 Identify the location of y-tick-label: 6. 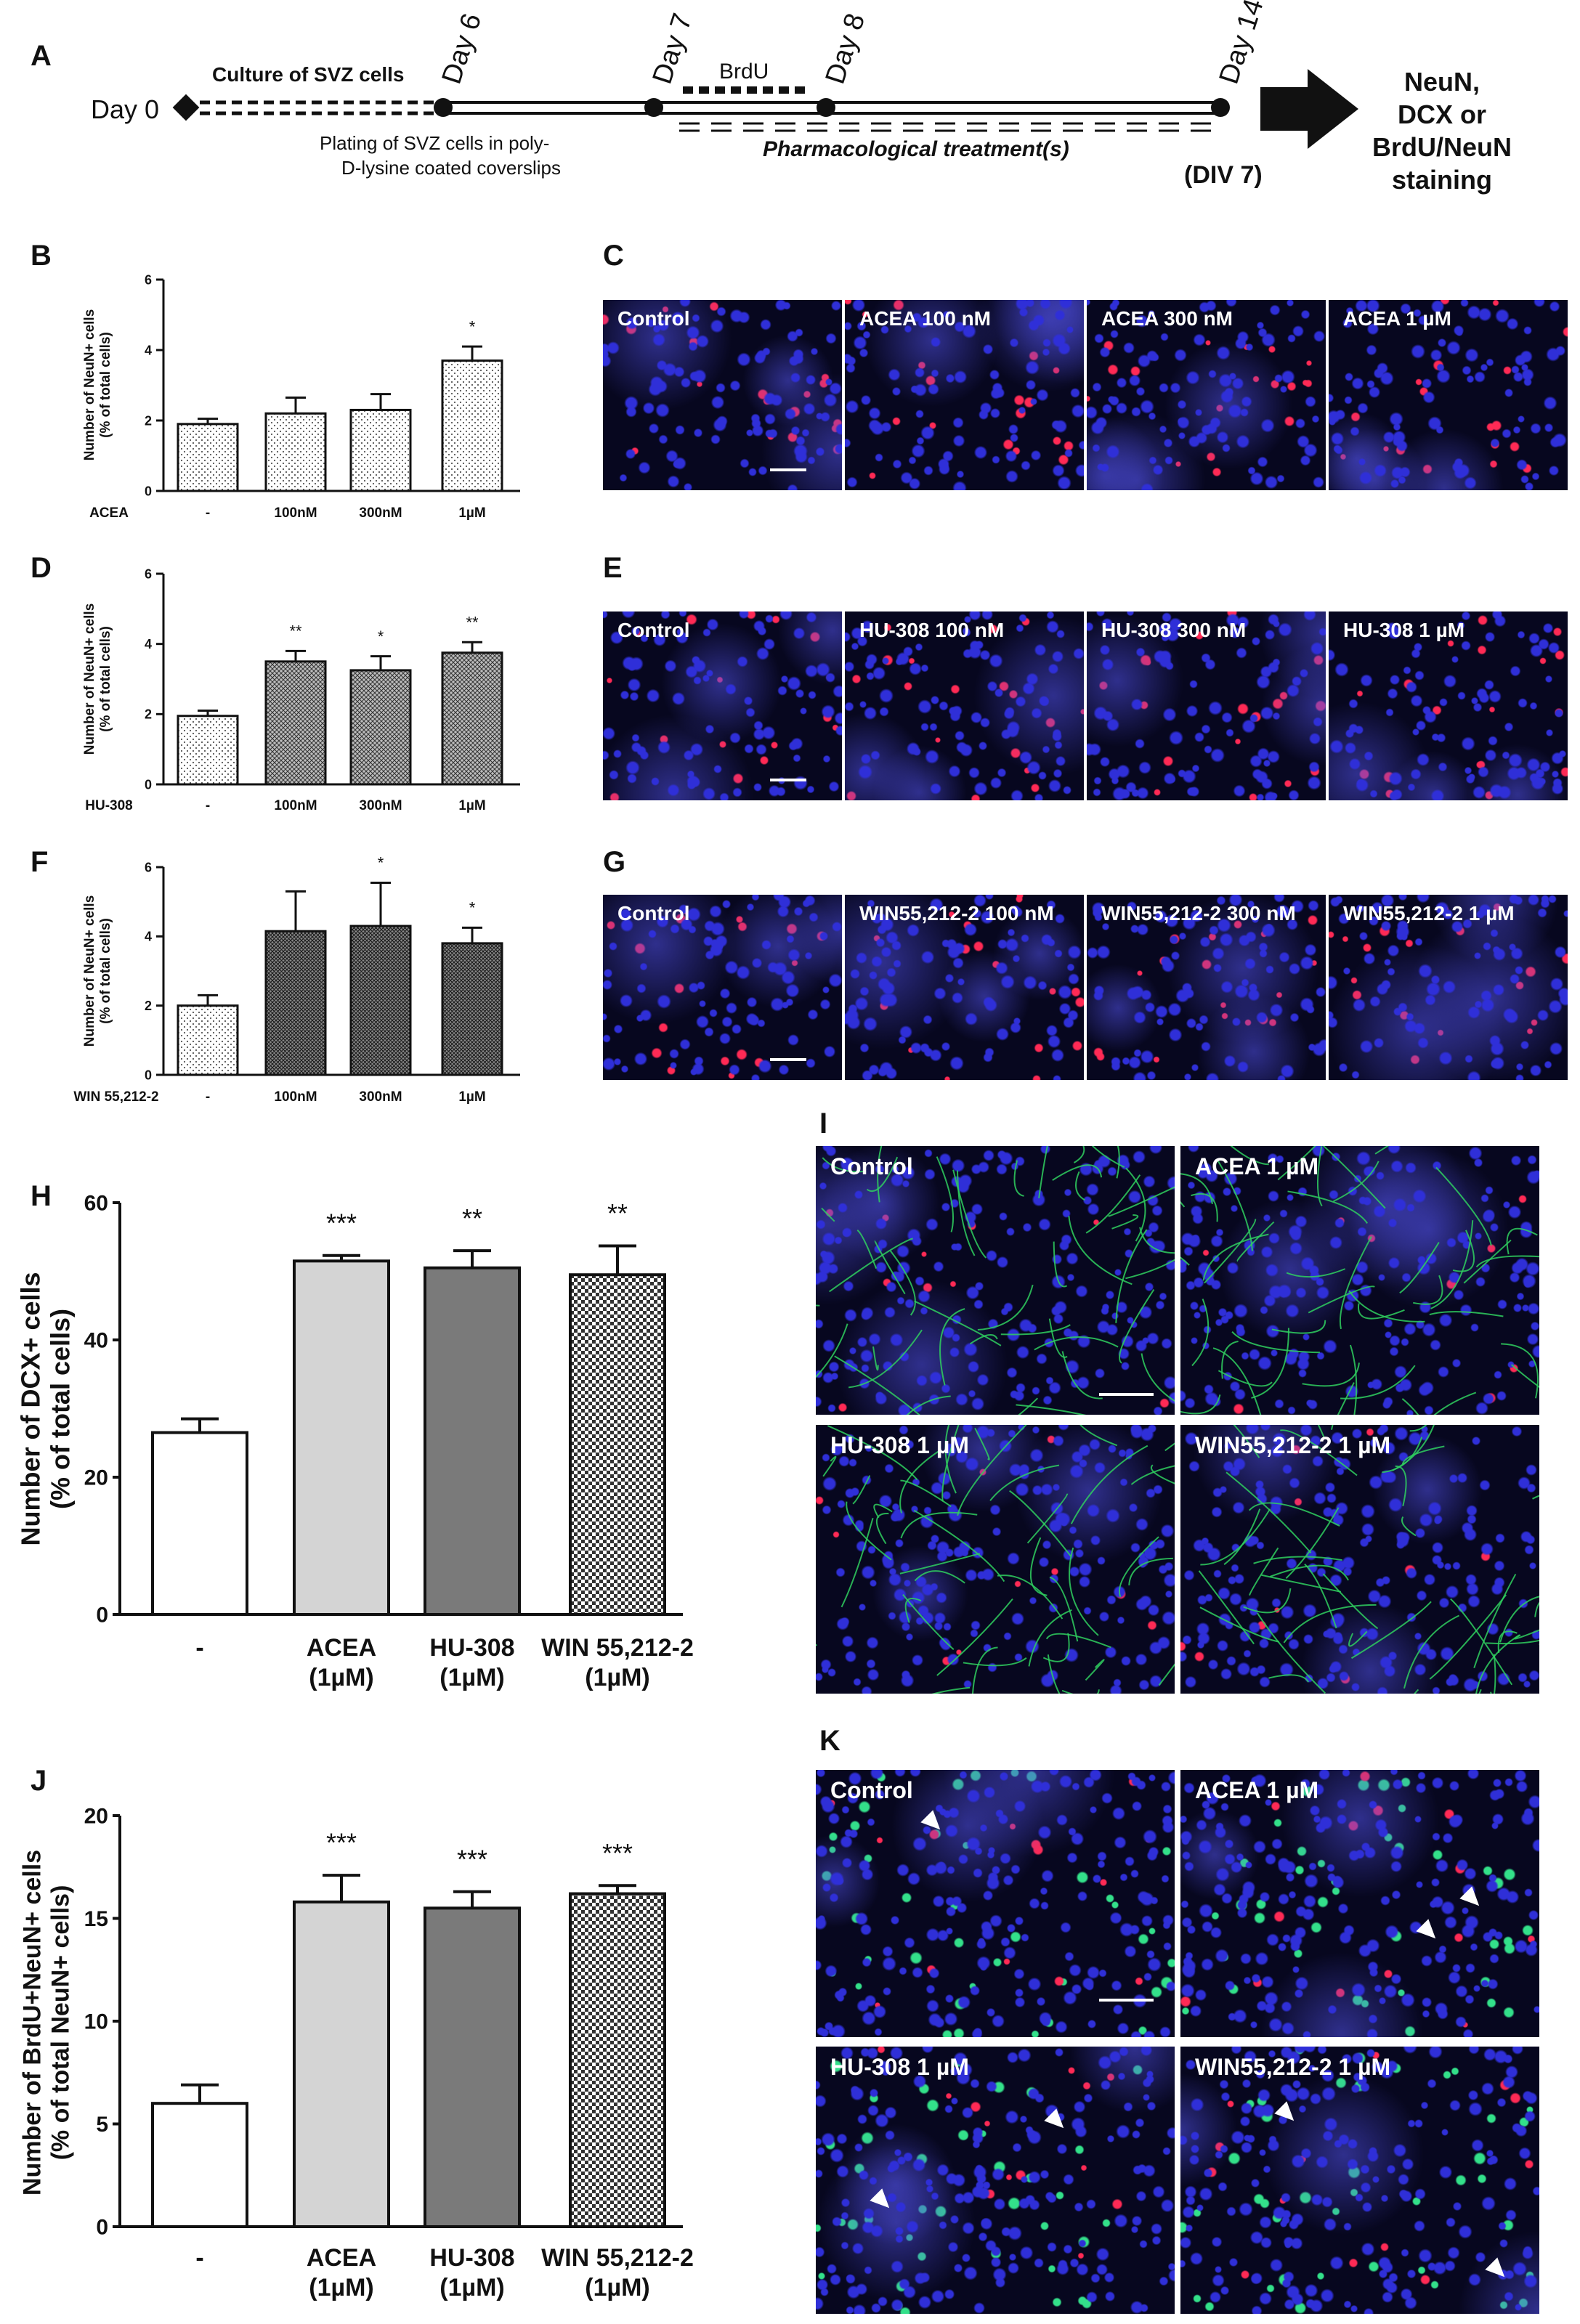
(148, 573).